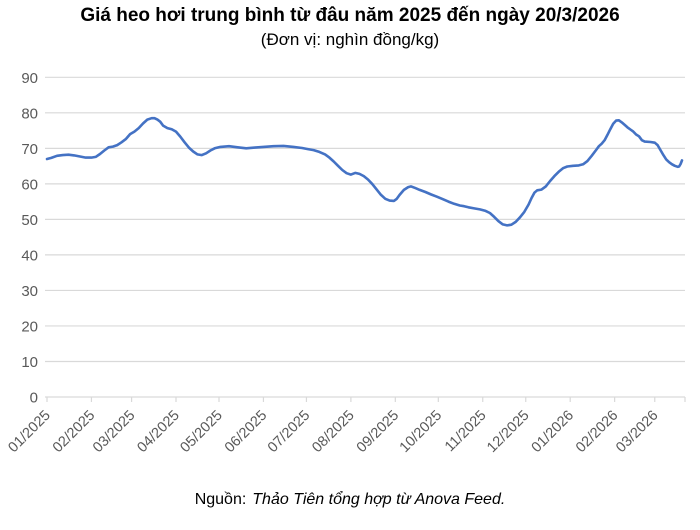 Image resolution: width=700 pixels, height=530 pixels. I want to click on x-axis-tick-label: 02/2025, so click(74, 432).